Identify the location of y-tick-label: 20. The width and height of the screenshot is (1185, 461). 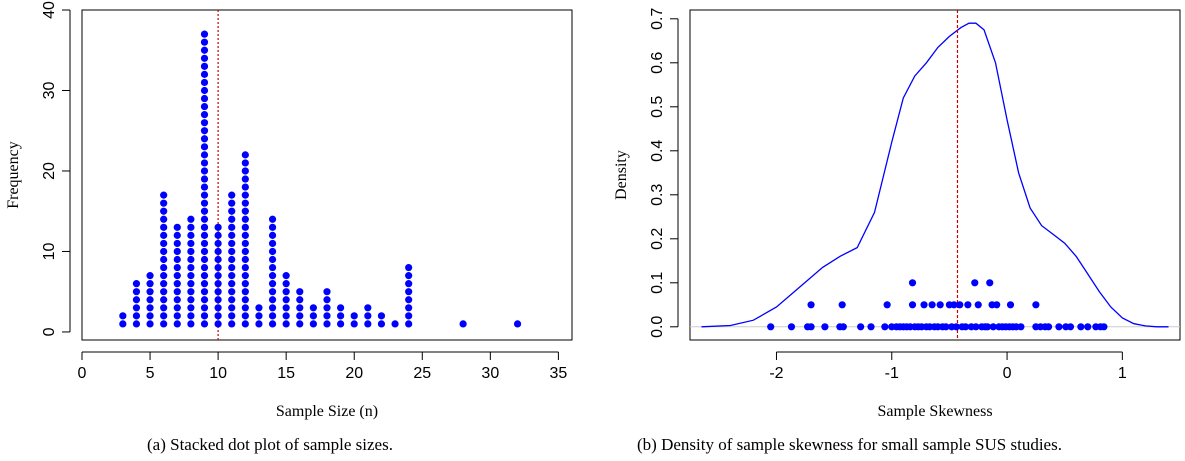
(49, 171).